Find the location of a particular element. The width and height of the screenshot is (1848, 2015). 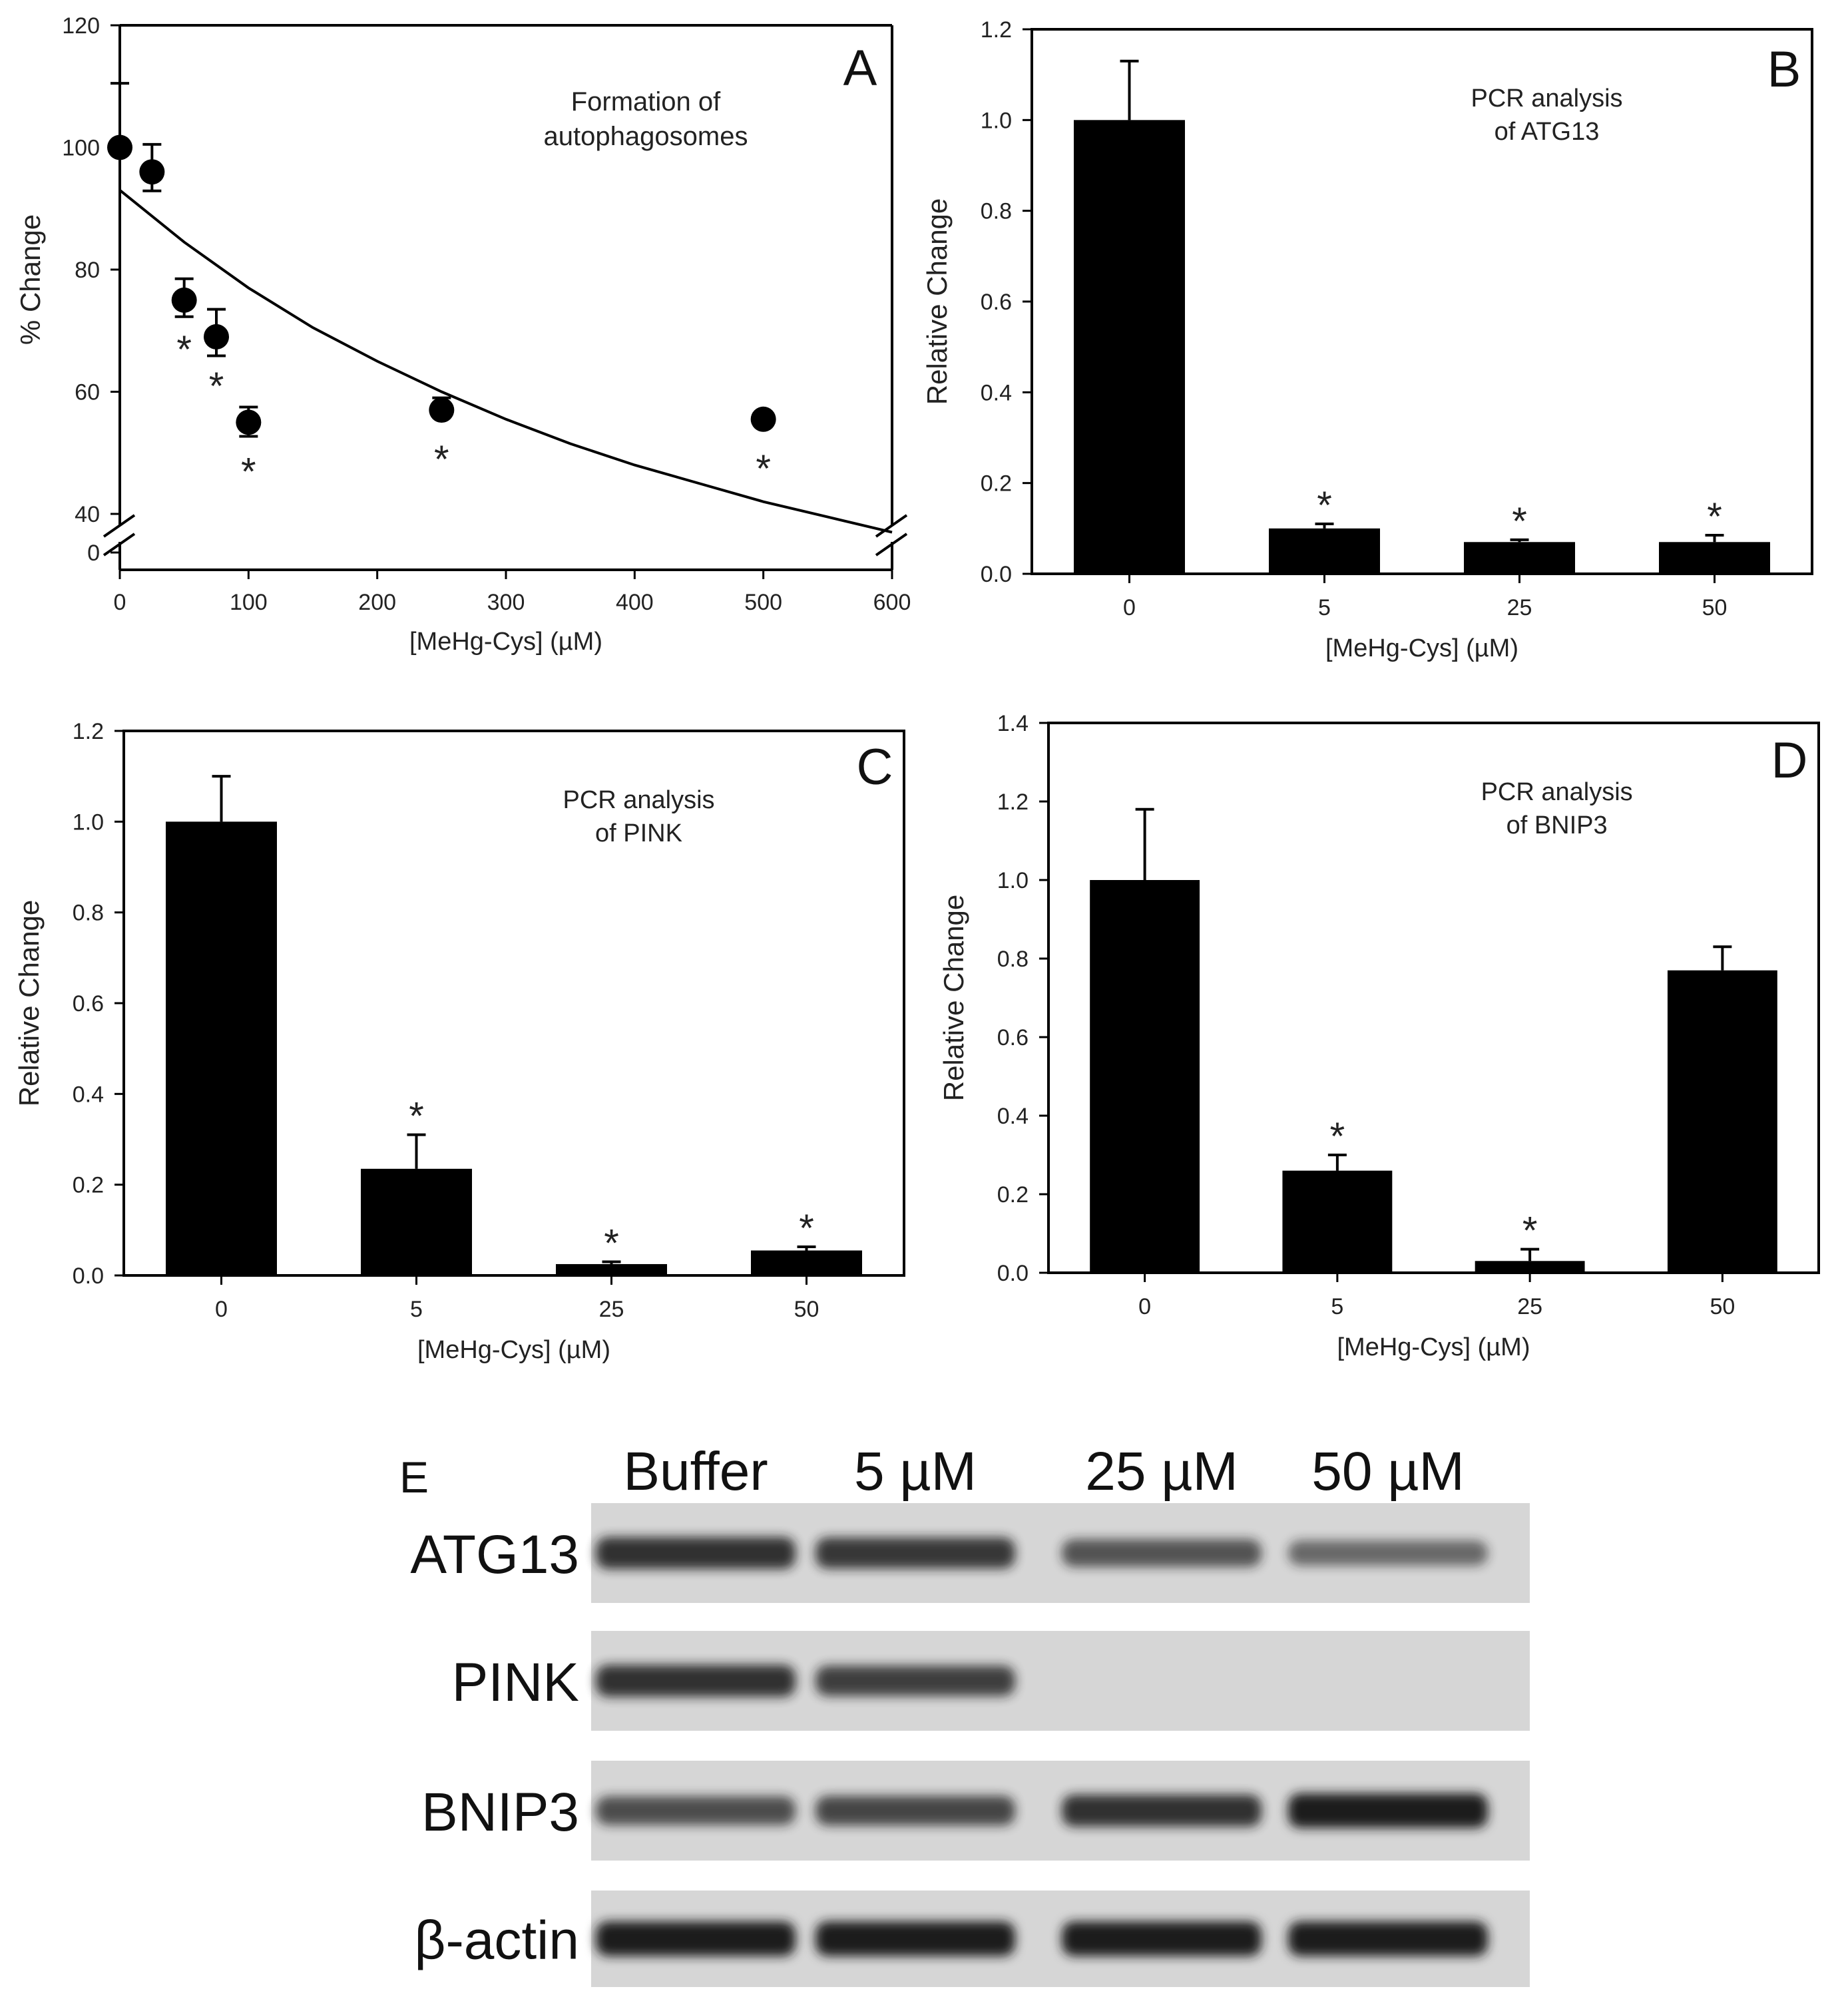

panel-letter-c: C is located at coordinates (875, 767).